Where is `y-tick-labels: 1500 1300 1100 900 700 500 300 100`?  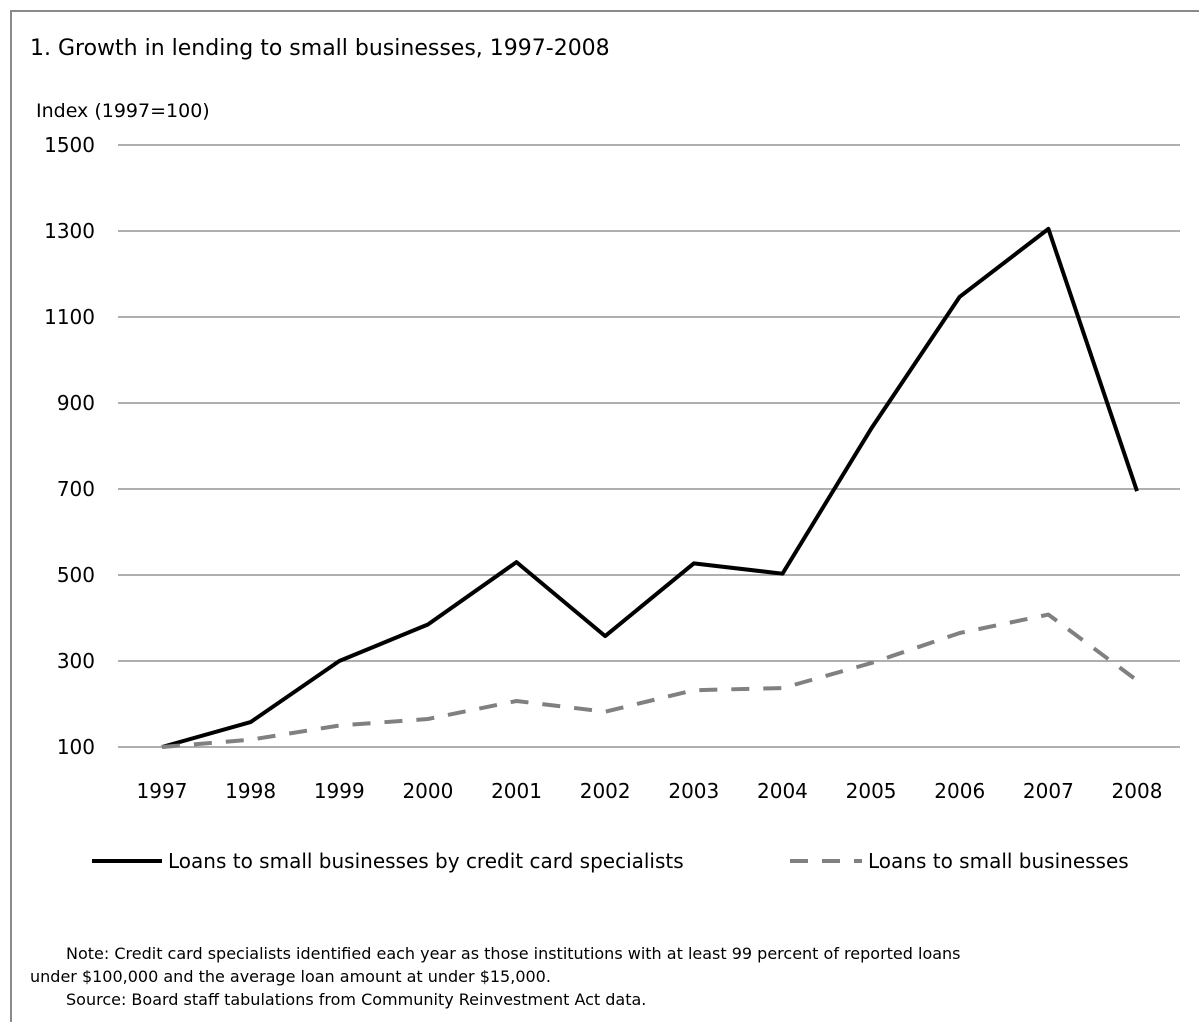 y-tick-labels: 1500 1300 1100 900 700 500 300 100 is located at coordinates (69, 446).